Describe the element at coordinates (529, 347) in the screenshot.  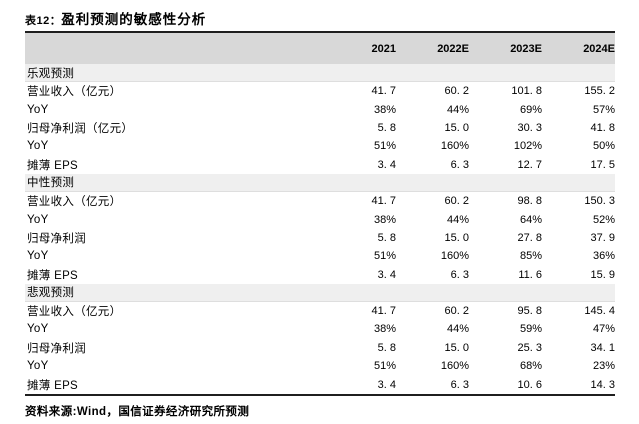
I see `row-value: 25. 3` at that location.